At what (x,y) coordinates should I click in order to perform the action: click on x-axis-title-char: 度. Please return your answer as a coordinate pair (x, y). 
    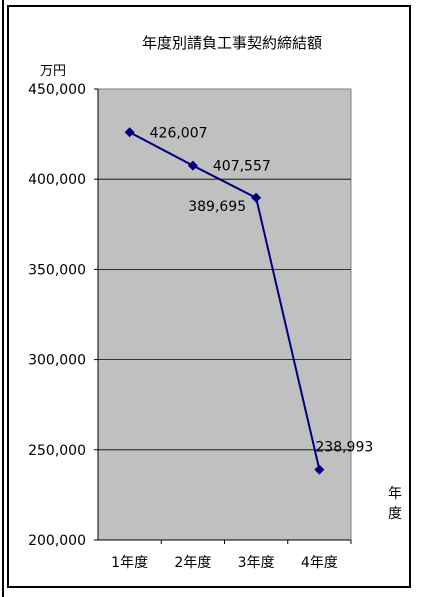
    Looking at the image, I should click on (395, 514).